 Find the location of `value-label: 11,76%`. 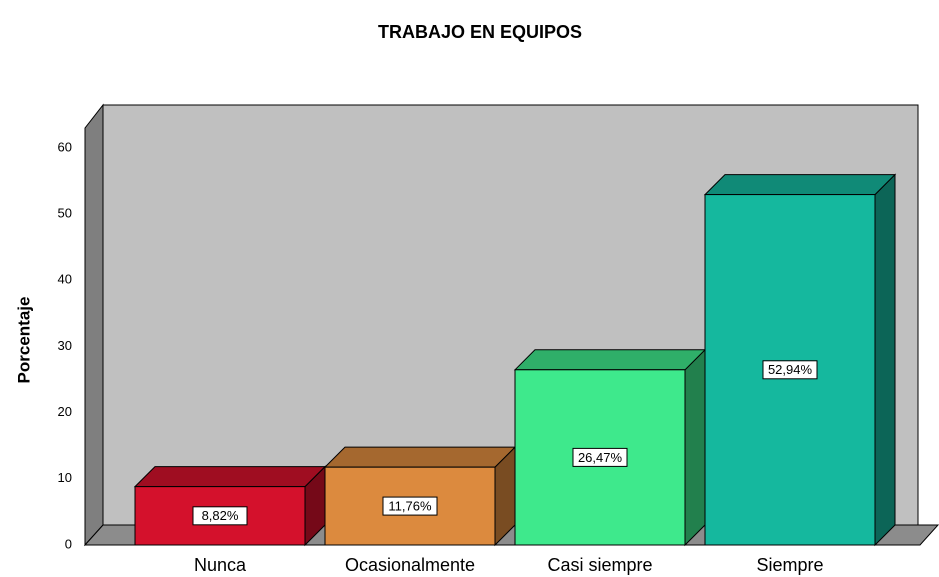

value-label: 11,76% is located at coordinates (410, 506).